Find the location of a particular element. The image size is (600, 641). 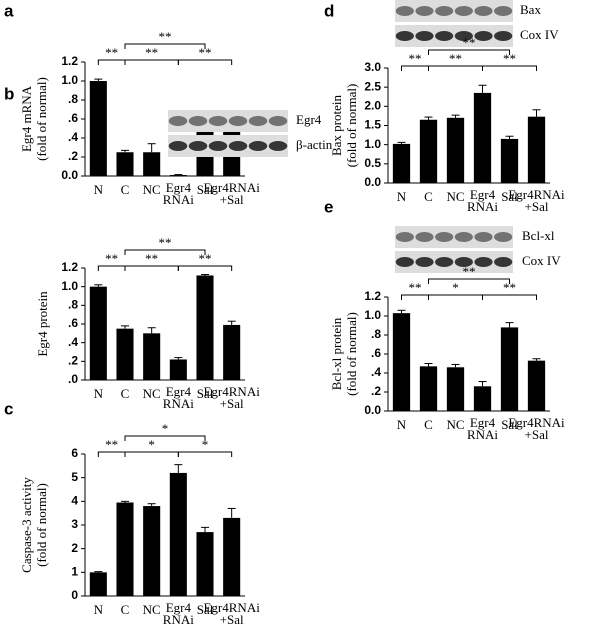

y-tick-label: 2.0 is located at coordinates (372, 106).